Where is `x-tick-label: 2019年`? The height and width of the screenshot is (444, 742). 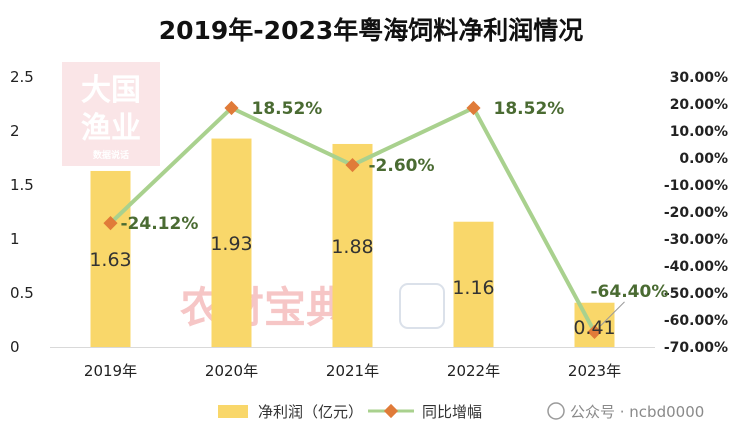
x-tick-label: 2019年 is located at coordinates (110, 371).